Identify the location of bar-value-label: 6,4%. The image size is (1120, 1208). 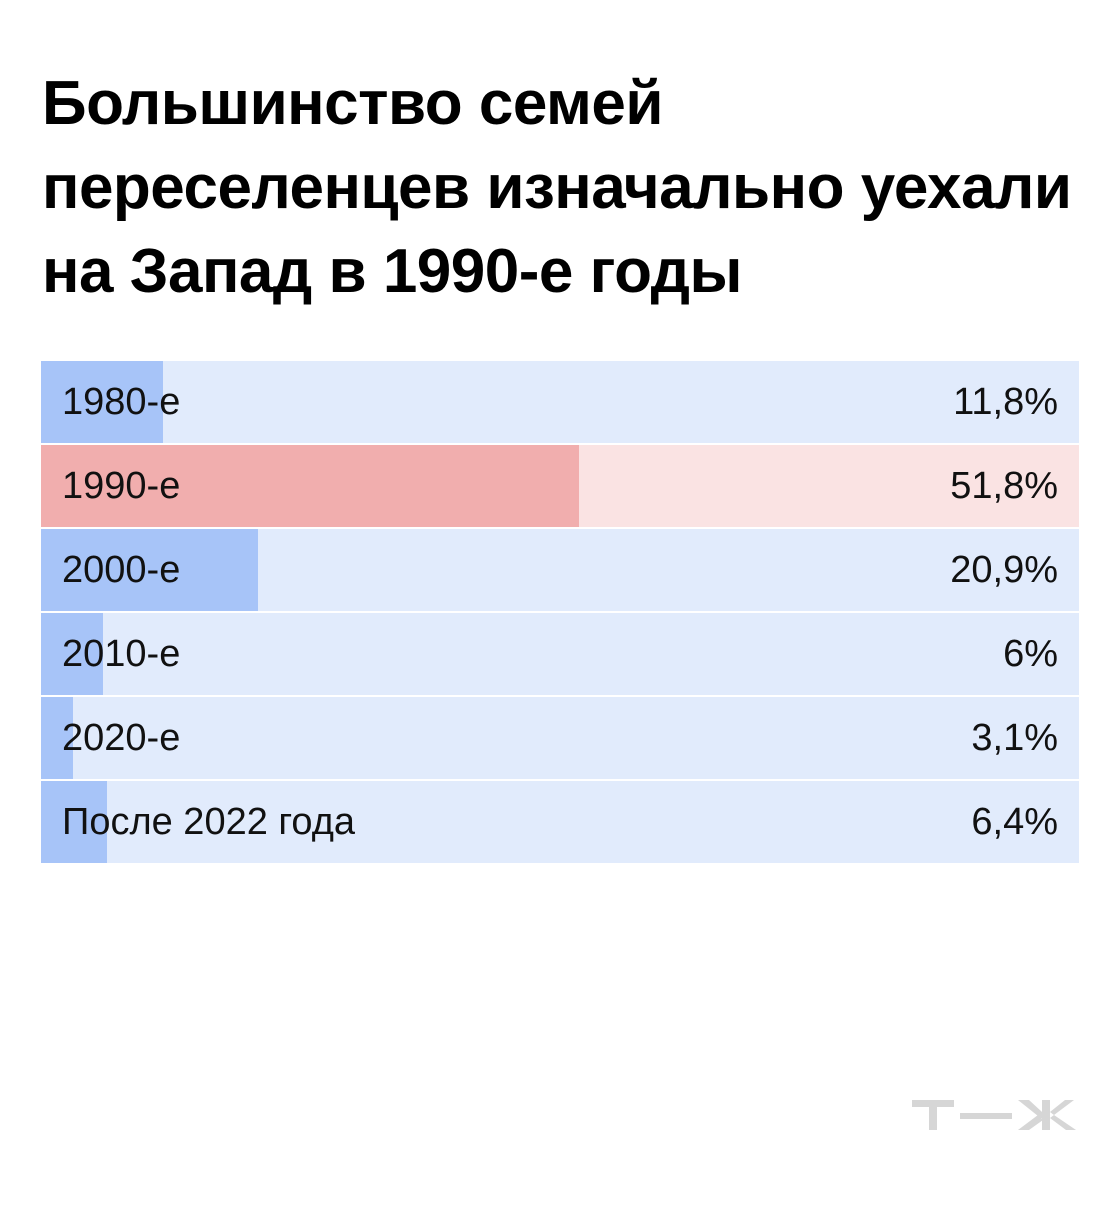
(1014, 822).